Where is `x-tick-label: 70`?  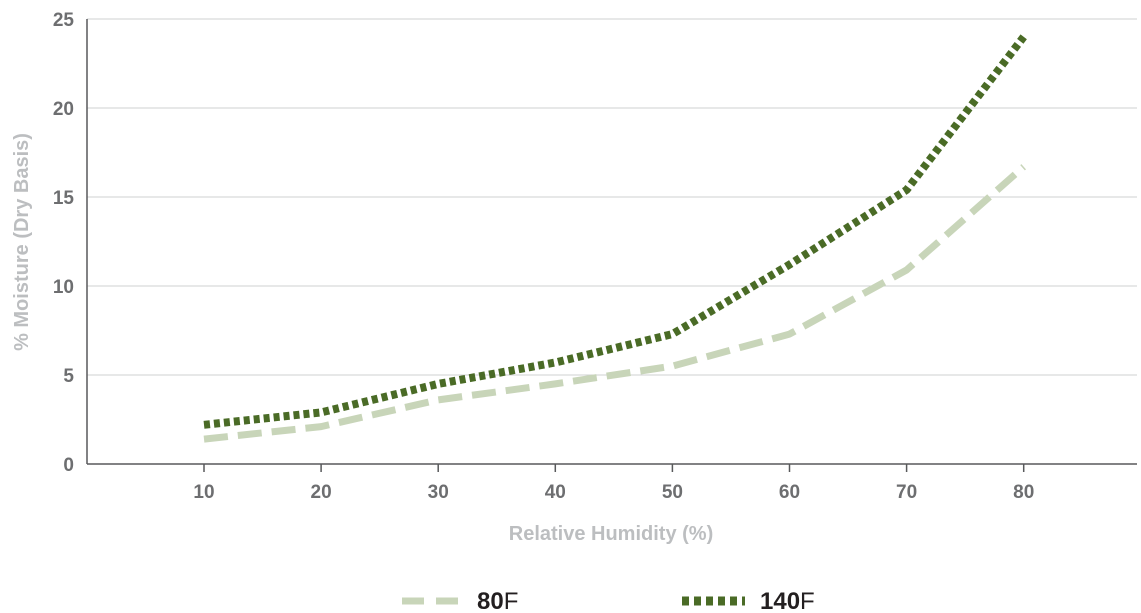 x-tick-label: 70 is located at coordinates (906, 492).